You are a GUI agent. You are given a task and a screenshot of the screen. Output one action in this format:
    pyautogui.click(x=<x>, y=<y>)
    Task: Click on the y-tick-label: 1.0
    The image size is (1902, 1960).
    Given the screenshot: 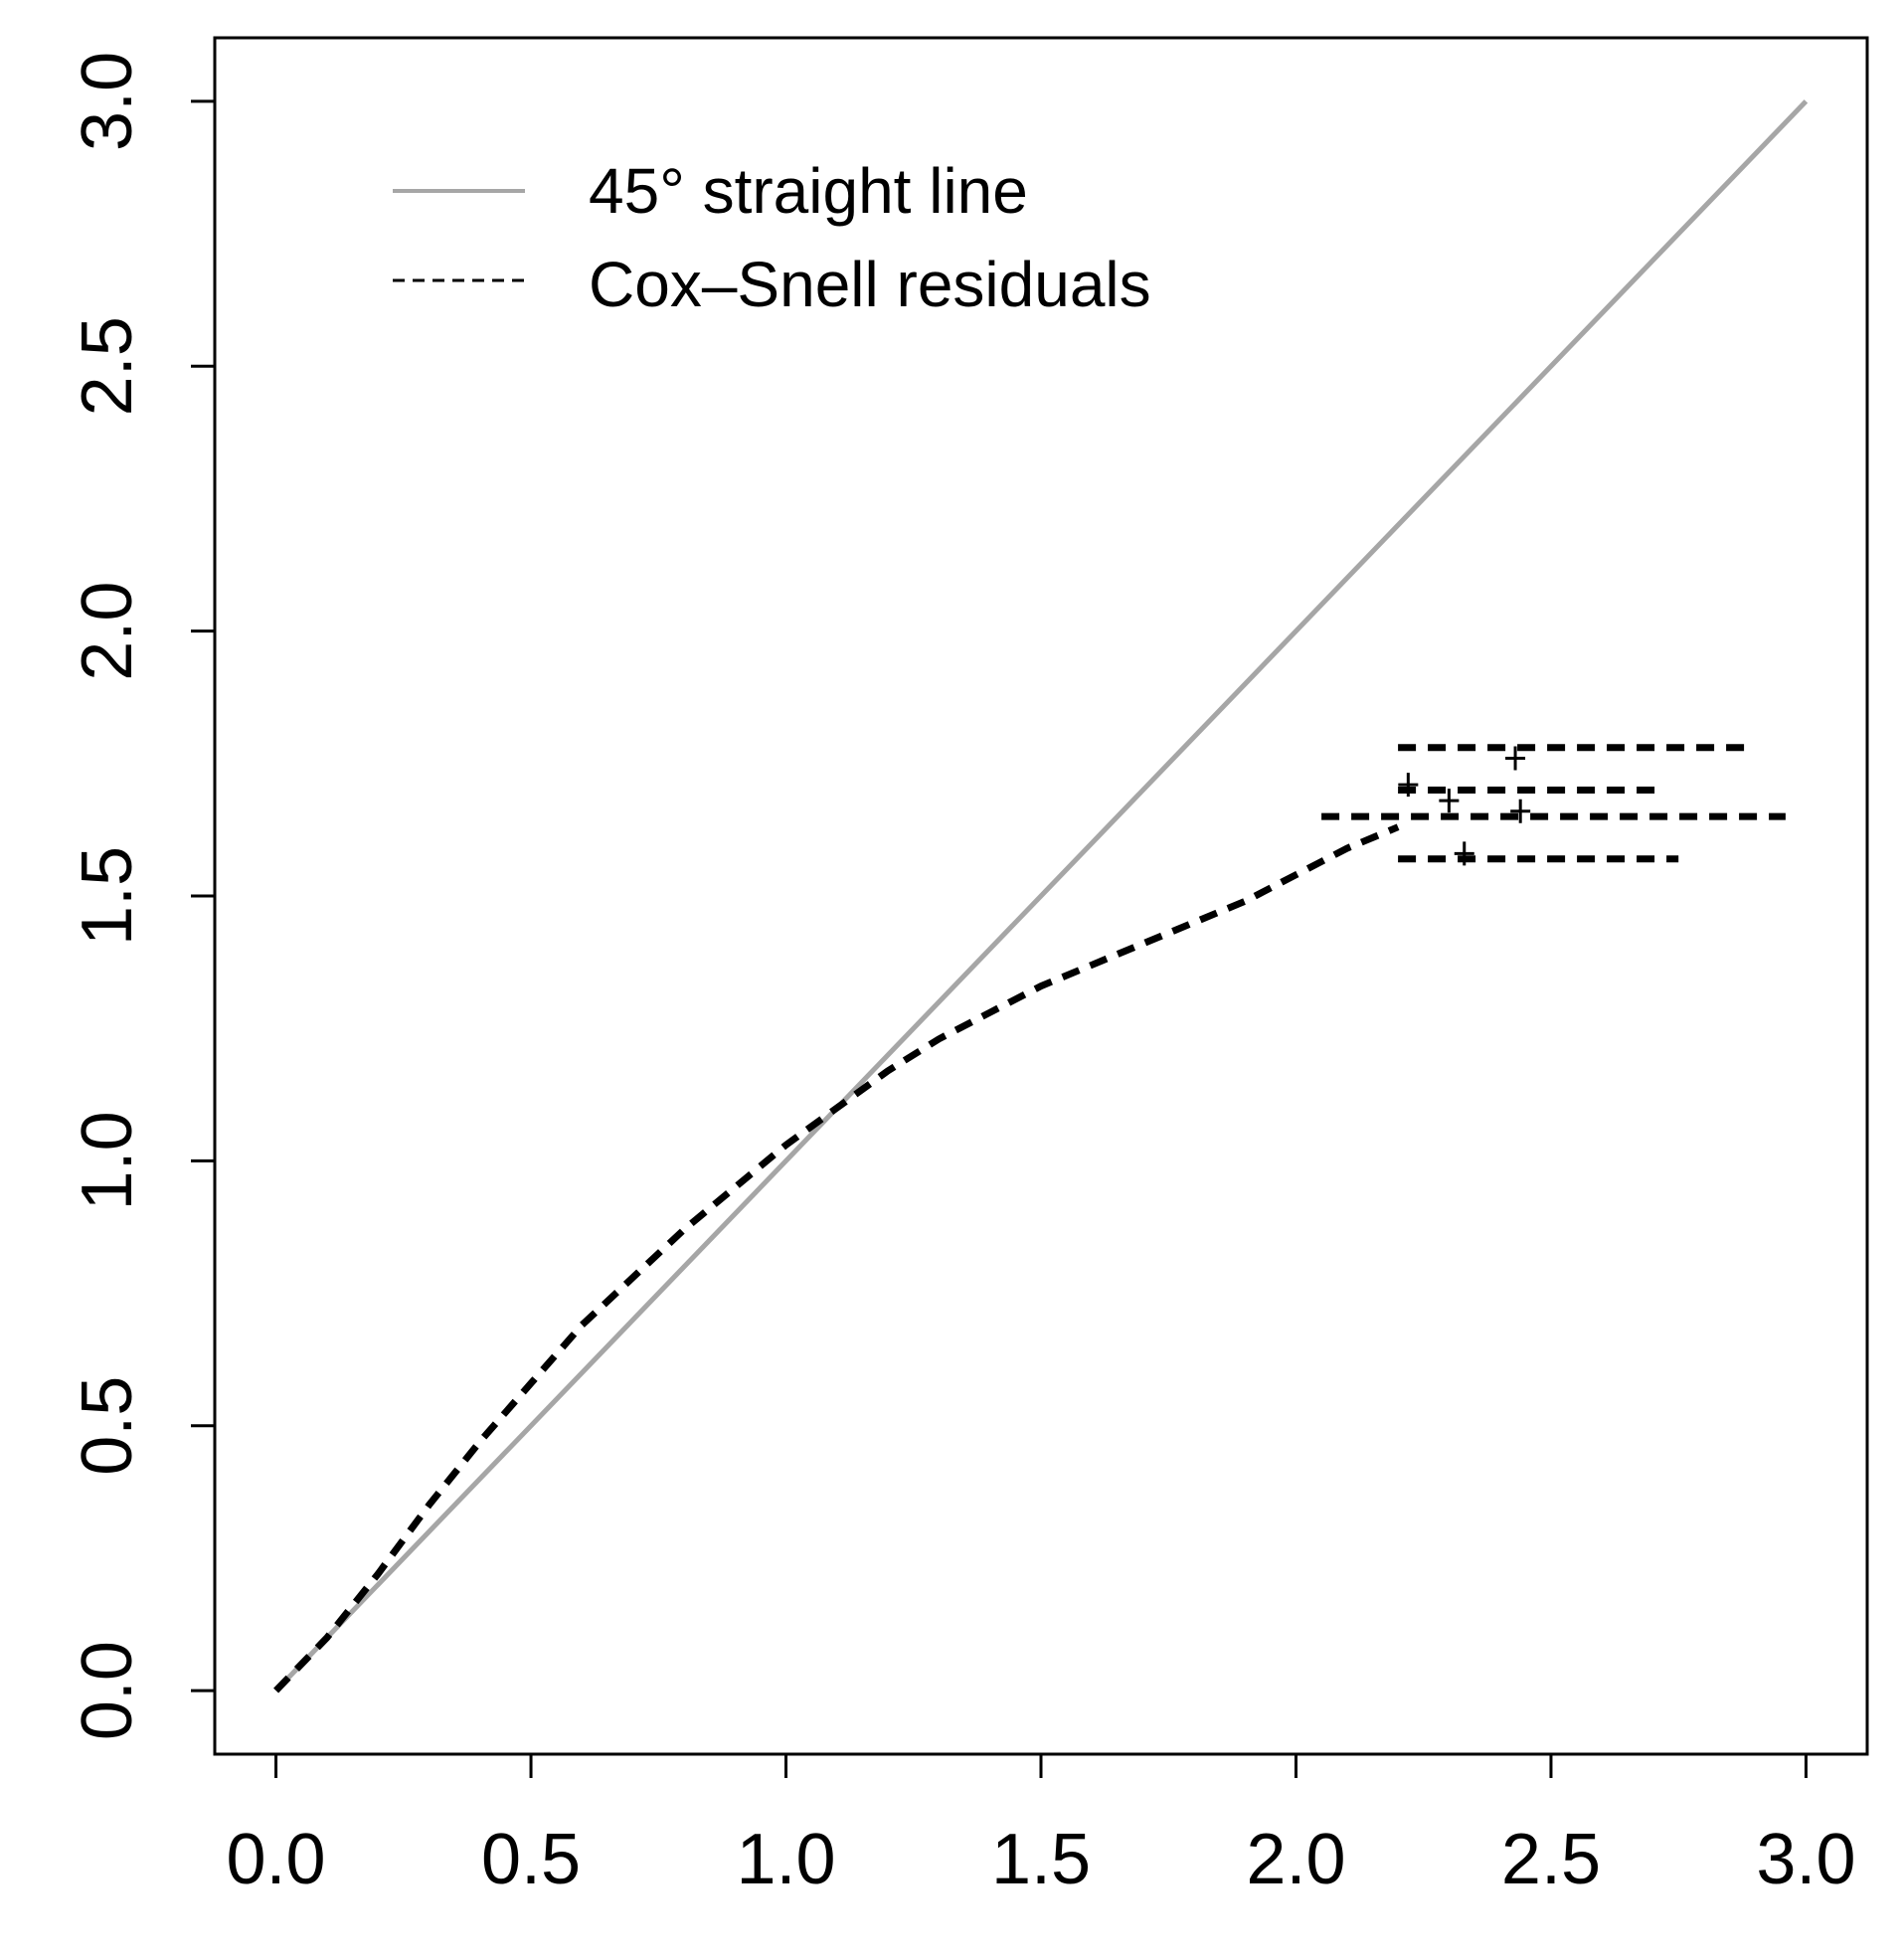 What is the action you would take?
    pyautogui.click(x=107, y=1160)
    